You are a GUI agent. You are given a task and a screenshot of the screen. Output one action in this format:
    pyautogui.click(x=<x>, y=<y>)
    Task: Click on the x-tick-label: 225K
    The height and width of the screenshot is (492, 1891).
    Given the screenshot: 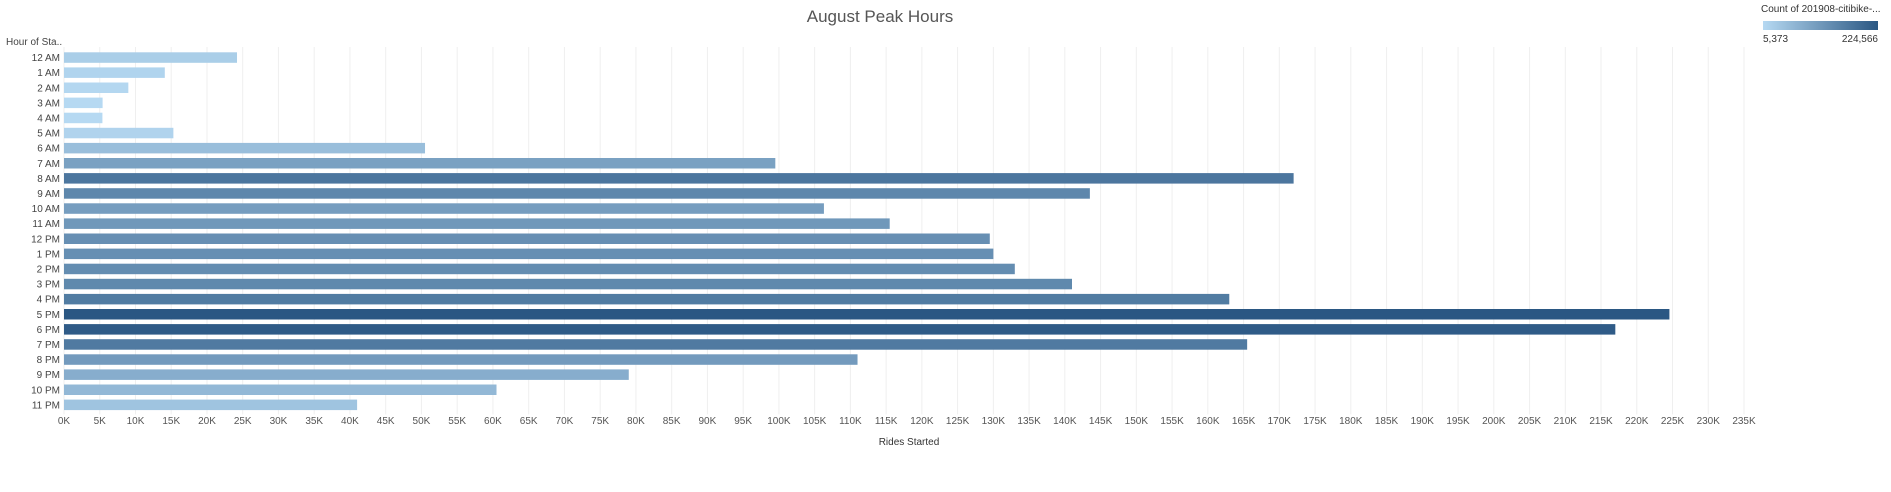 What is the action you would take?
    pyautogui.click(x=1673, y=421)
    